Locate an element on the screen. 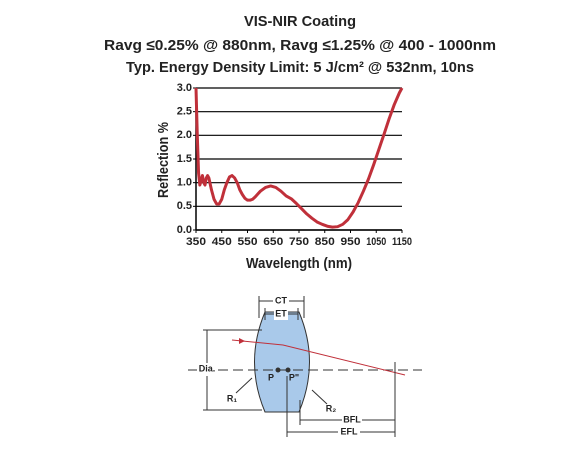 The image size is (574, 461). ray-arrow is located at coordinates (242, 341).